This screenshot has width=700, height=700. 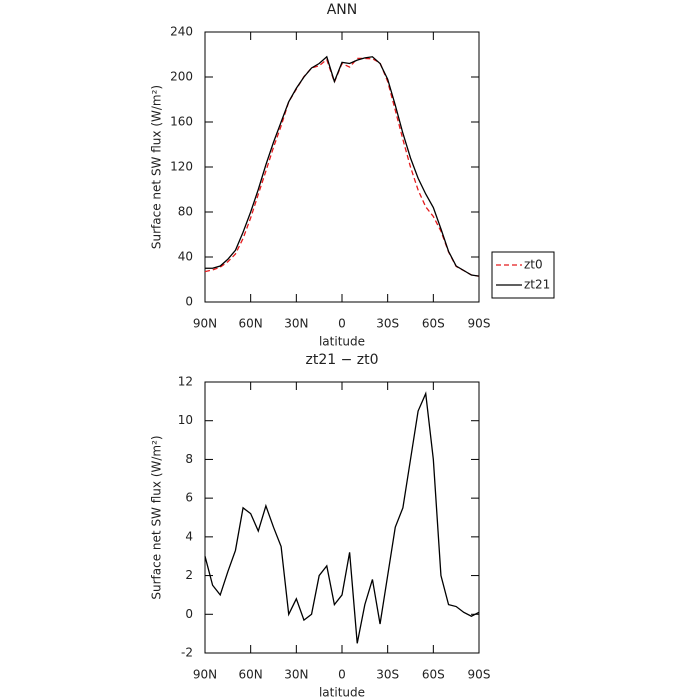 I want to click on y-tick-label: -2, so click(x=187, y=653).